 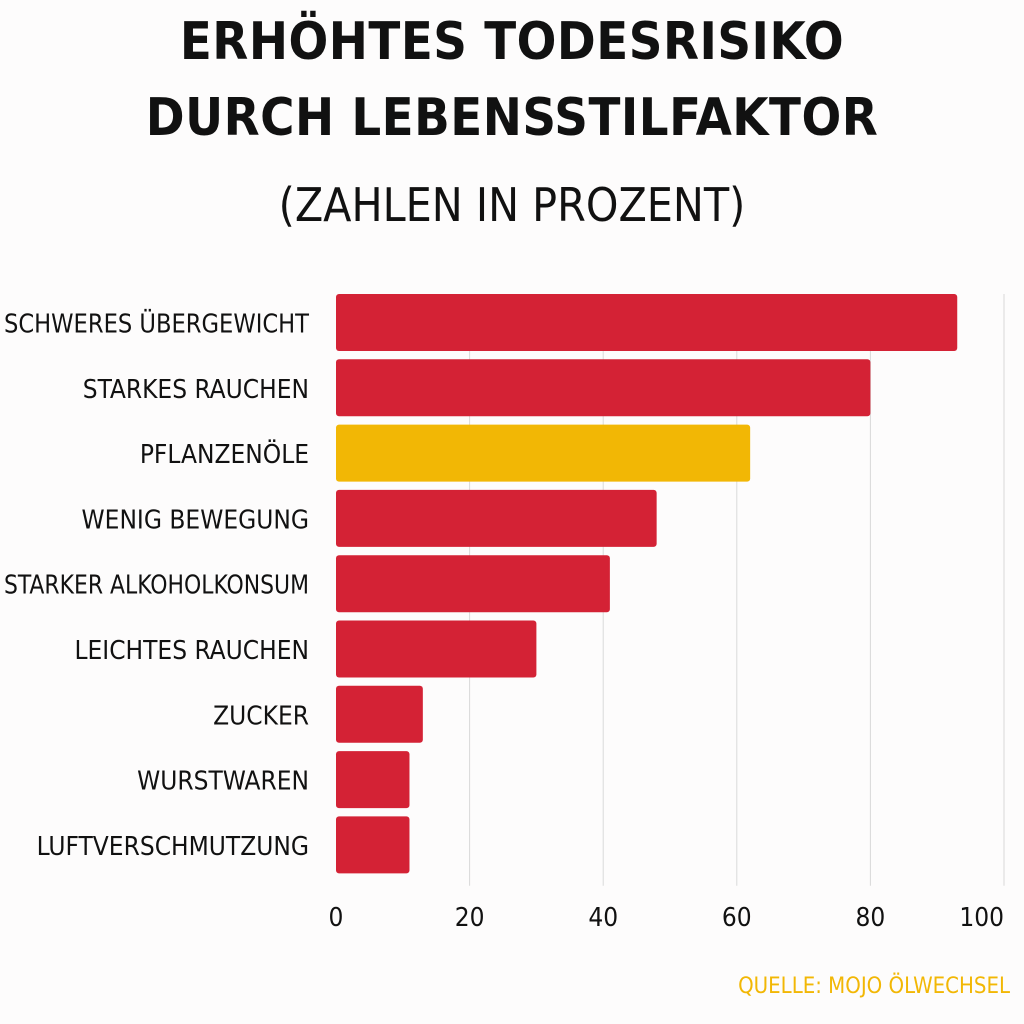 What do you see at coordinates (223, 782) in the screenshot?
I see `category-label: WURSTWAREN` at bounding box center [223, 782].